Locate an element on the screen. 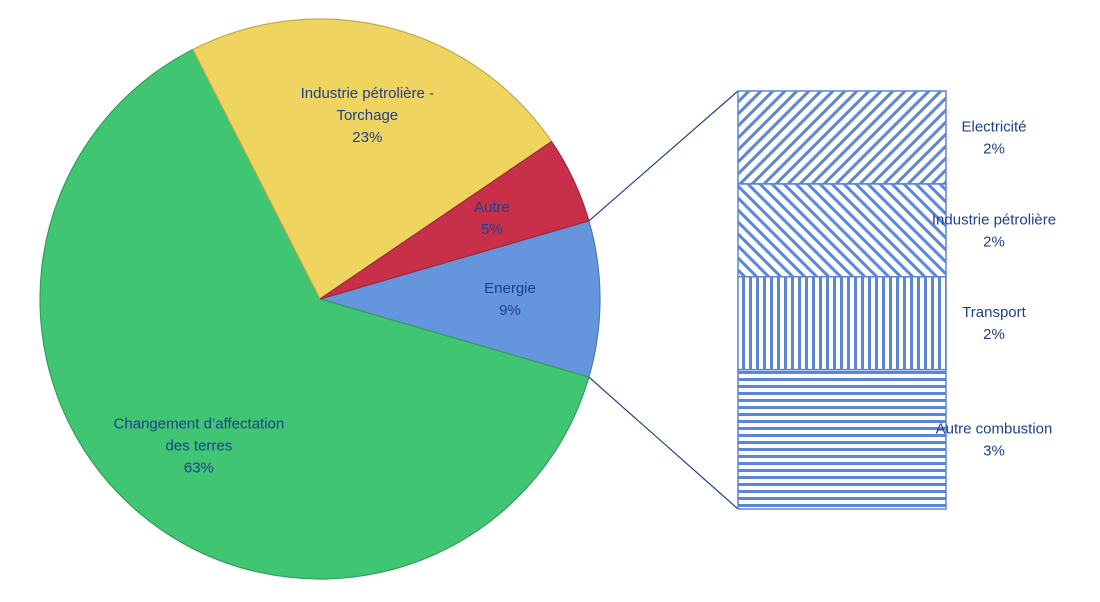 The width and height of the screenshot is (1100, 602). bar-segment-transport is located at coordinates (842, 323).